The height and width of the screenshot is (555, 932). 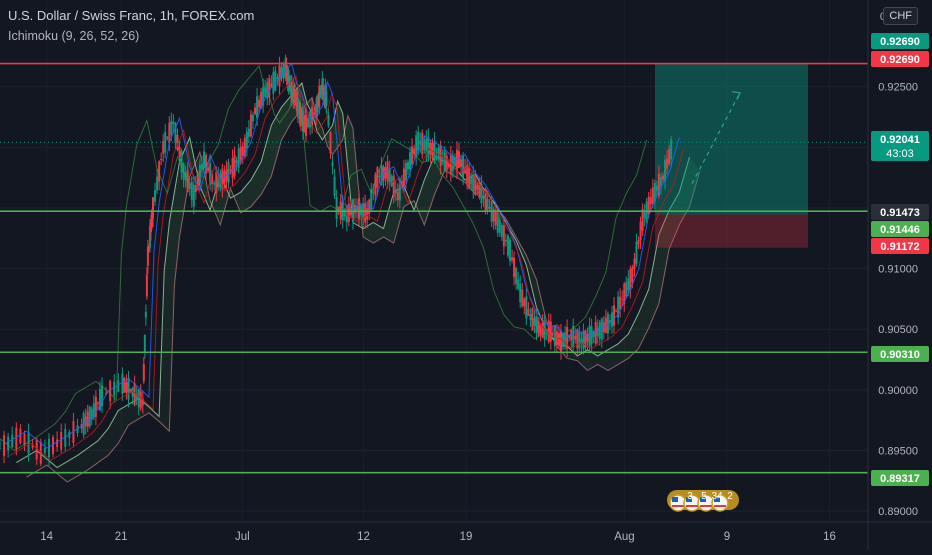 I want to click on currency-badge: CHF, so click(x=900, y=16).